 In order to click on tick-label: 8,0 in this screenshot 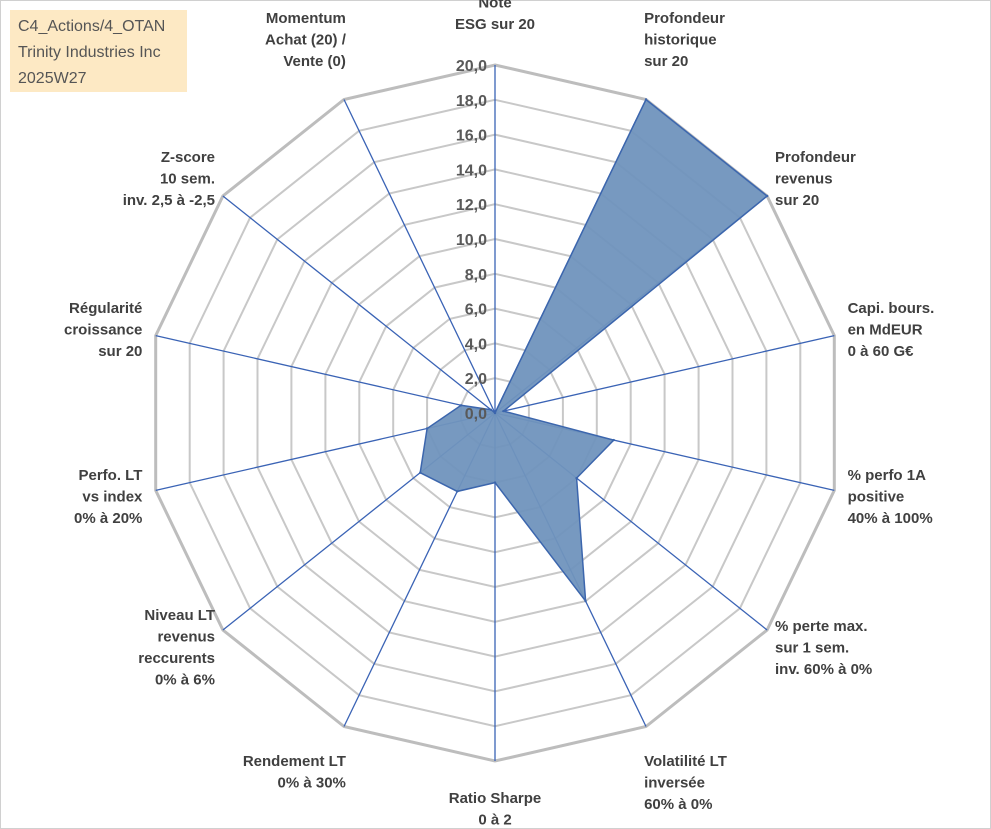, I will do `click(476, 275)`.